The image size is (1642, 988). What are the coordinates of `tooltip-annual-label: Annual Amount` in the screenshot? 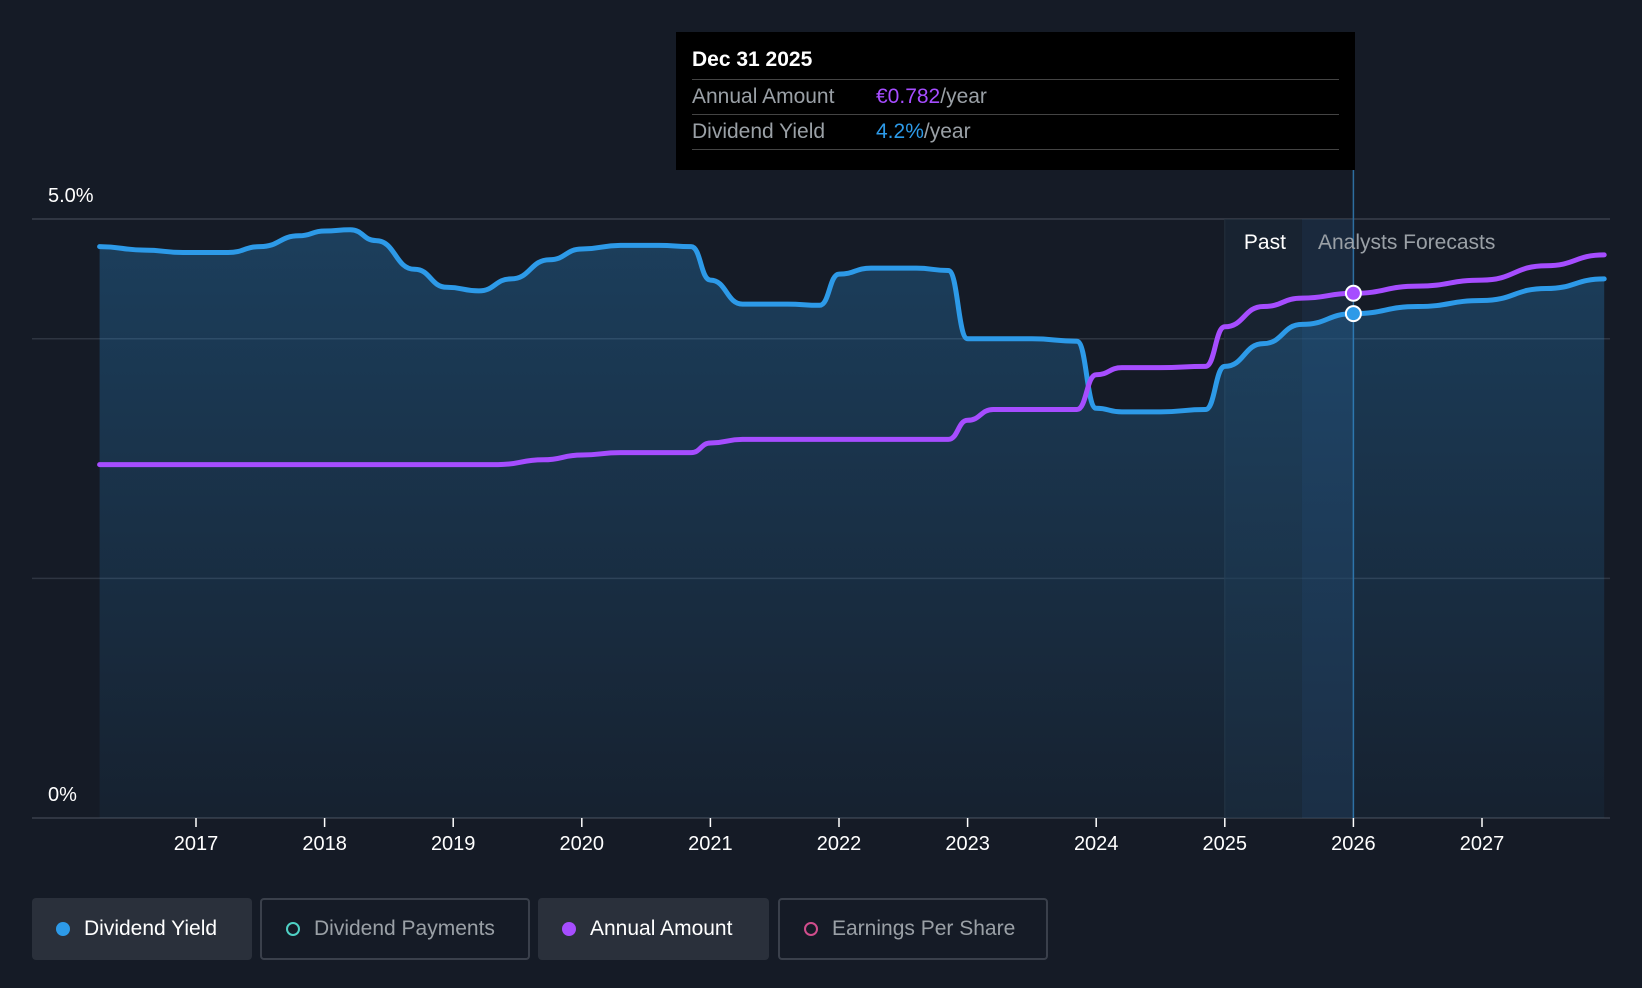 It's located at (763, 96).